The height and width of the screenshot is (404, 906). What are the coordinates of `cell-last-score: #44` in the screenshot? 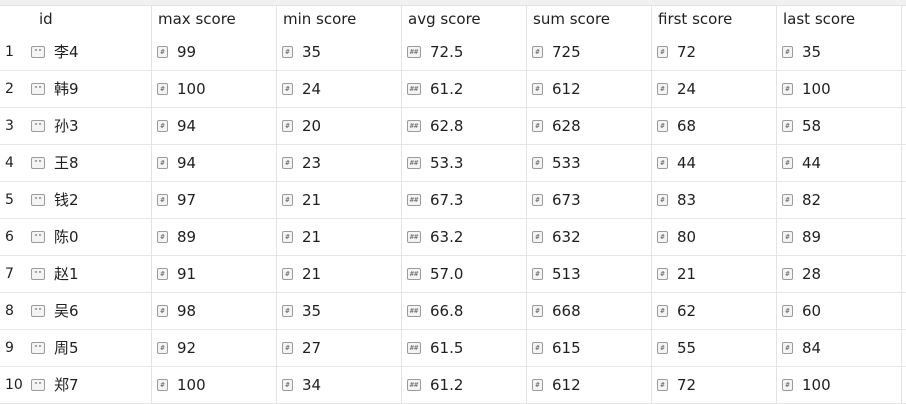 It's located at (801, 163).